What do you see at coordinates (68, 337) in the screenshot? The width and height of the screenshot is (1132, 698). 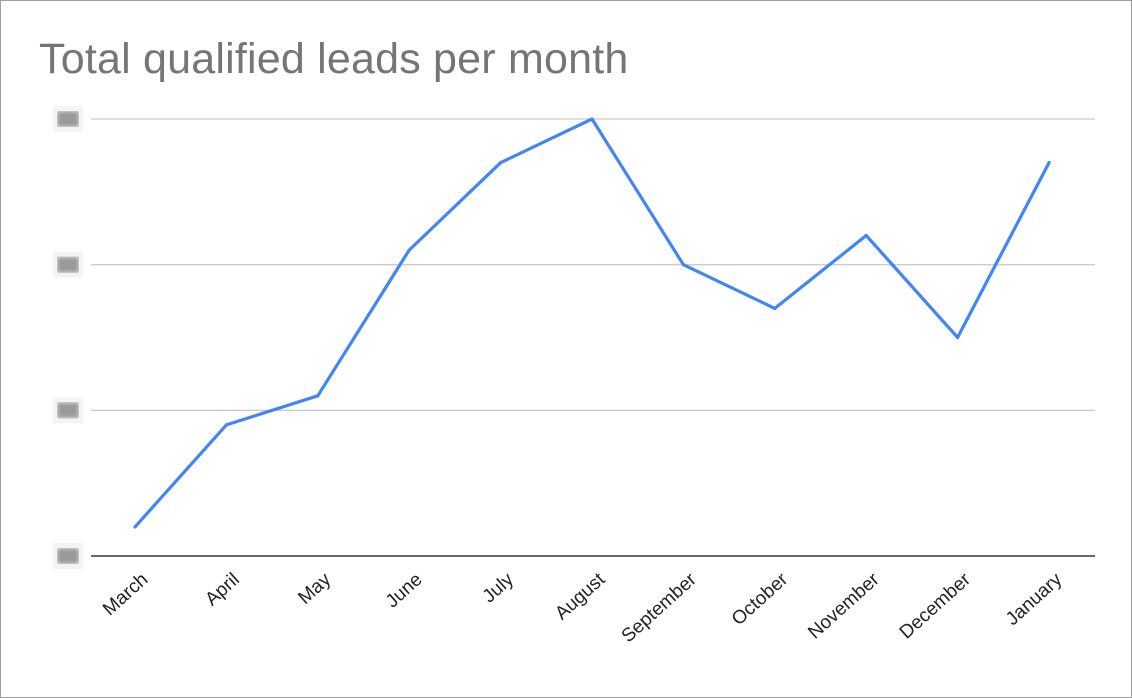 I see `y-tick-layer` at bounding box center [68, 337].